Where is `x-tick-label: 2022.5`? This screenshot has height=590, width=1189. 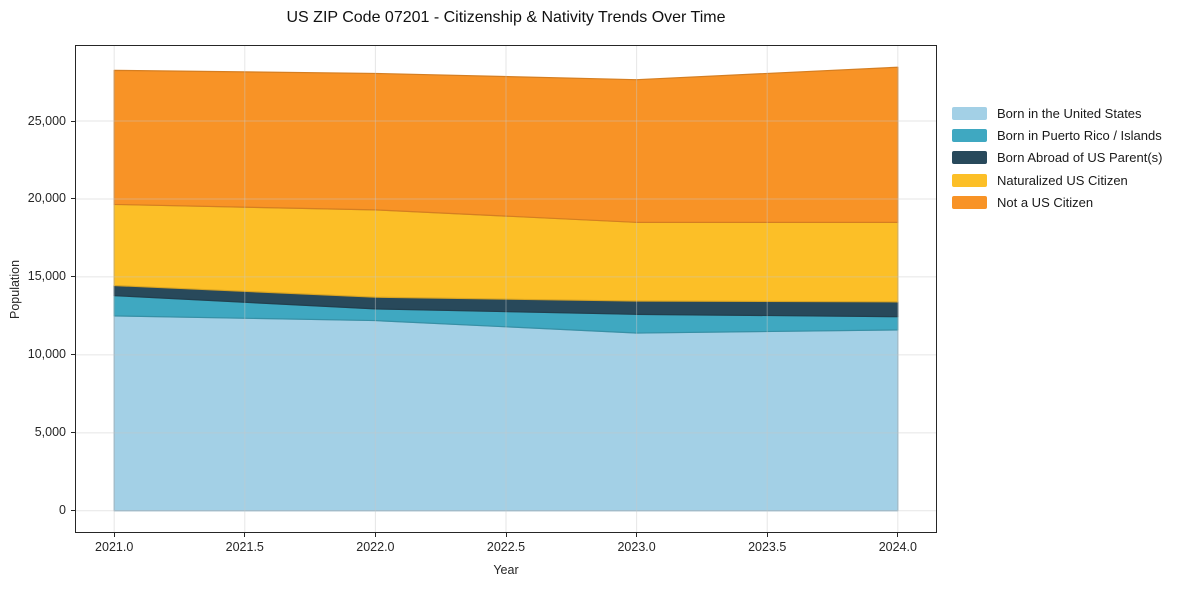
x-tick-label: 2022.5 is located at coordinates (506, 547).